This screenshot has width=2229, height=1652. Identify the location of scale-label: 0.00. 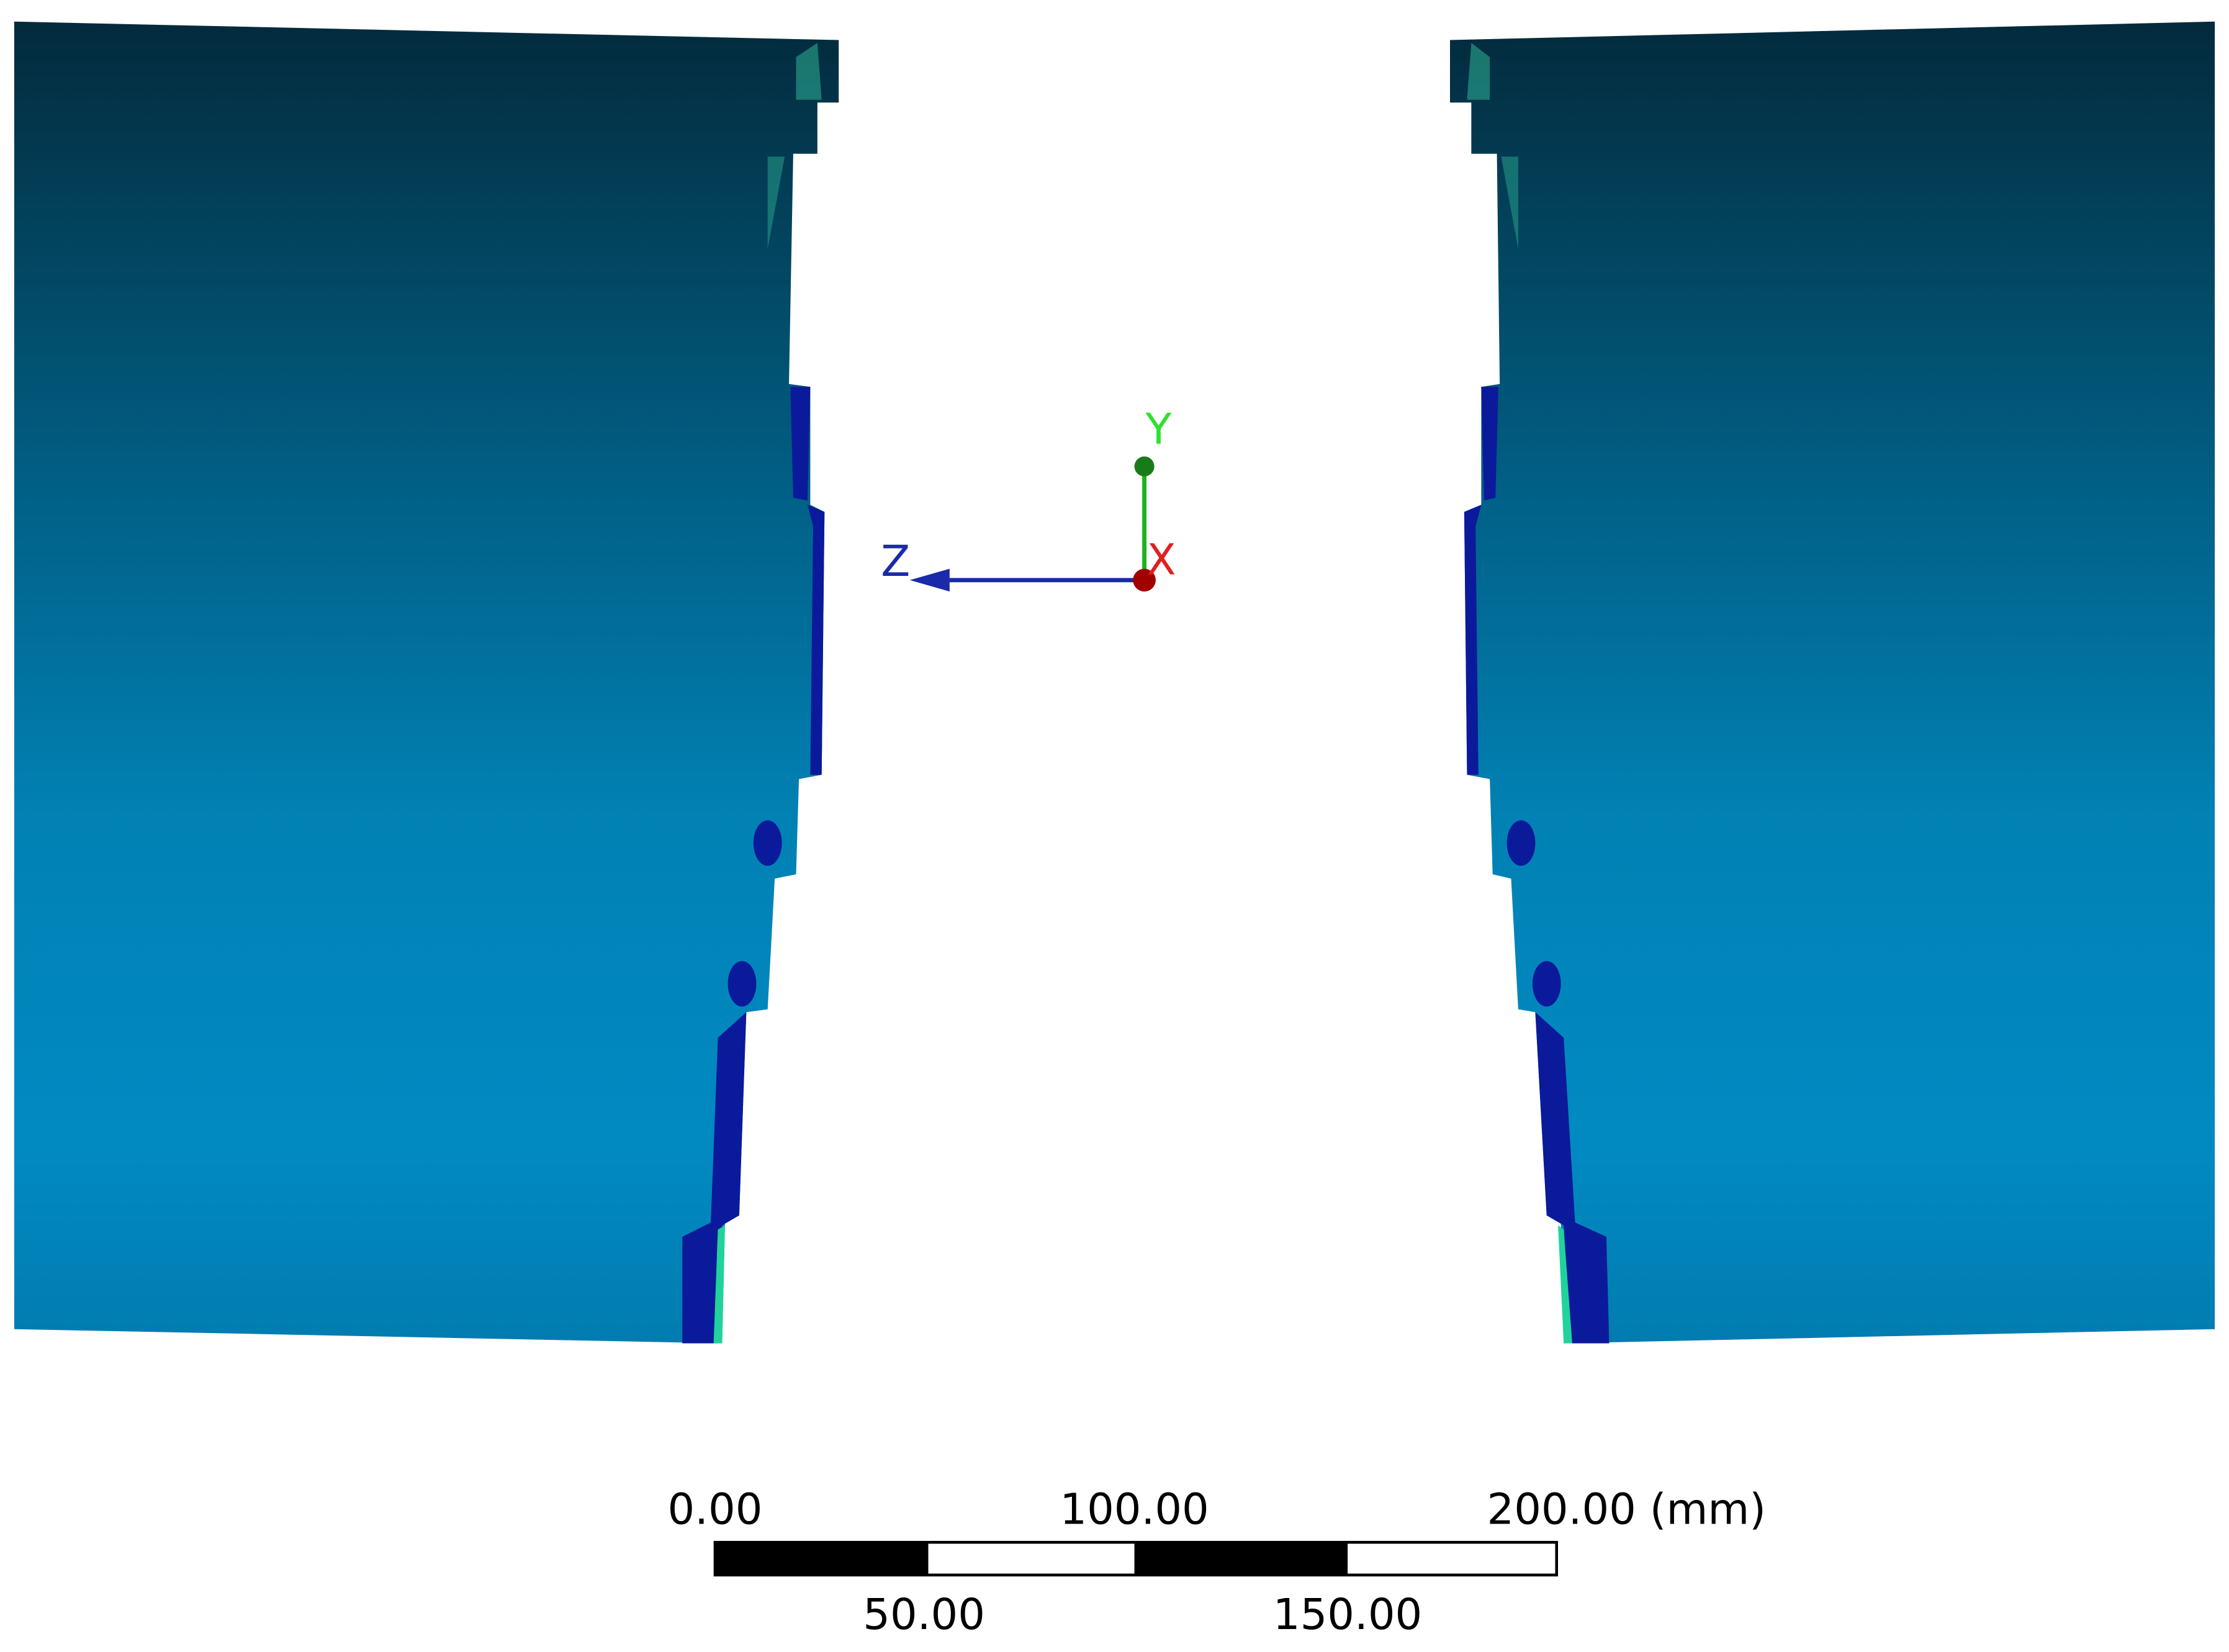
(715, 1509).